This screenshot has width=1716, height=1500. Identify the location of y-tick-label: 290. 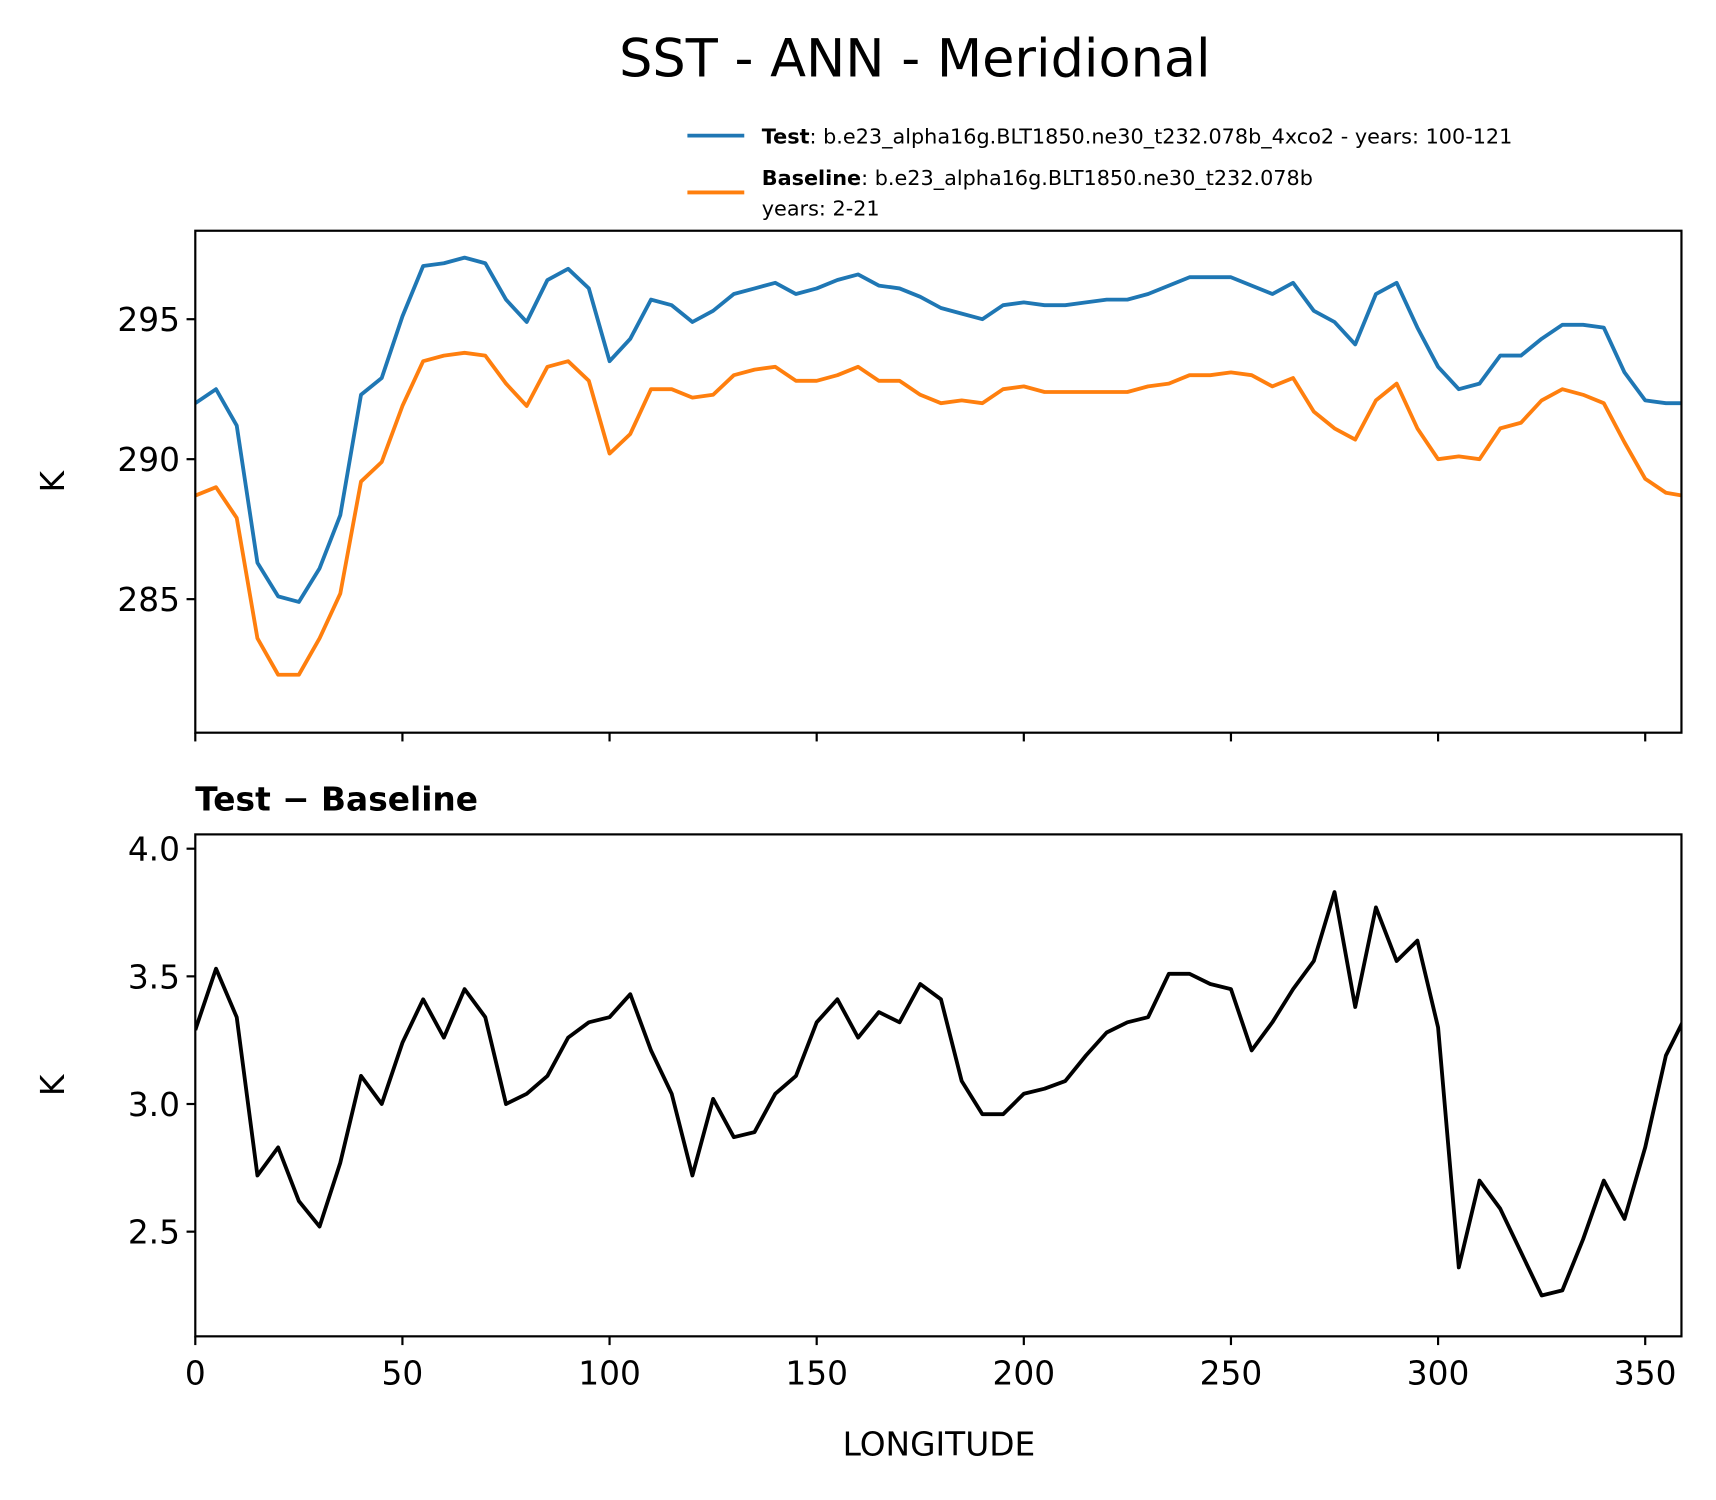
(148, 460).